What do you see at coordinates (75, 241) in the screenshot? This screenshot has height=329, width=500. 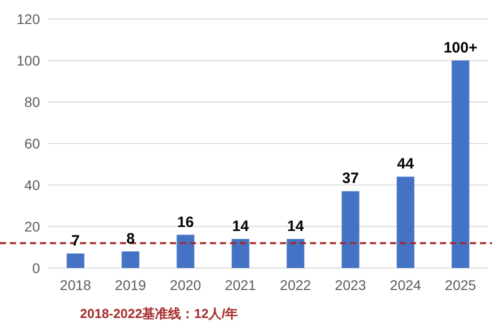 I see `data-label: 7` at bounding box center [75, 241].